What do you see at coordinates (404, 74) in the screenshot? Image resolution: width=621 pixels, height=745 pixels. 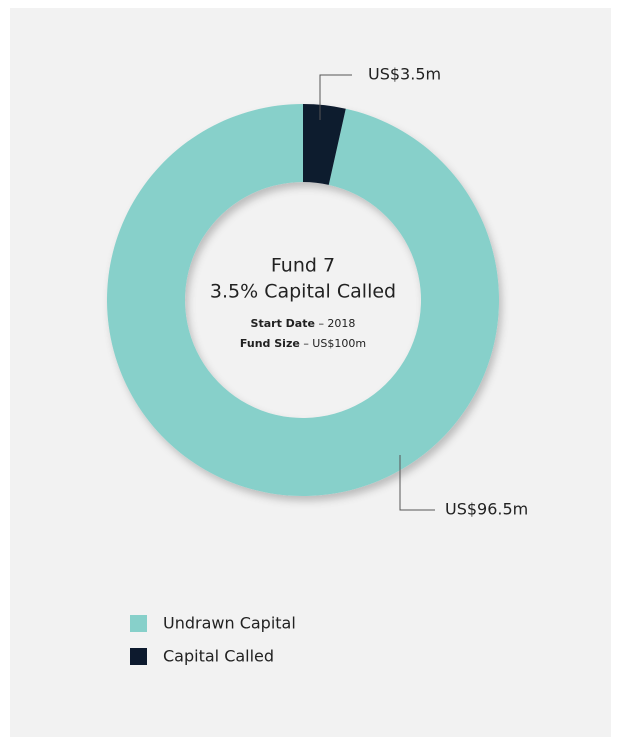 I see `value-label: US$3.5m` at bounding box center [404, 74].